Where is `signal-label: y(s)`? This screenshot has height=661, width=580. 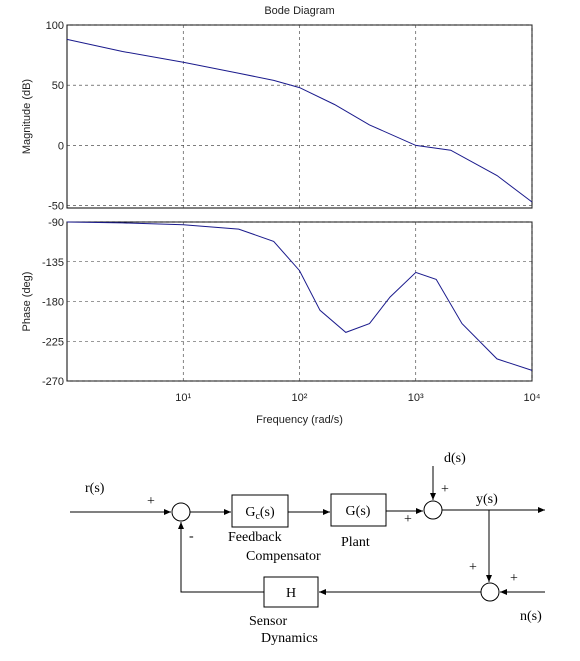 signal-label: y(s) is located at coordinates (487, 499).